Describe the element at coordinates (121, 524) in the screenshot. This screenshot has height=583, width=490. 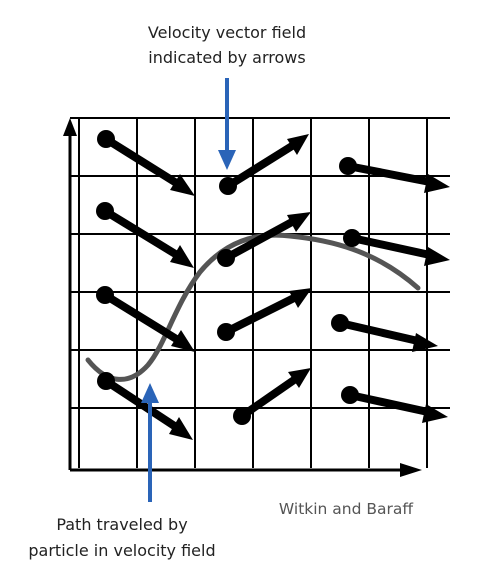
I see `bottom-label-line1: Path traveled by` at that location.